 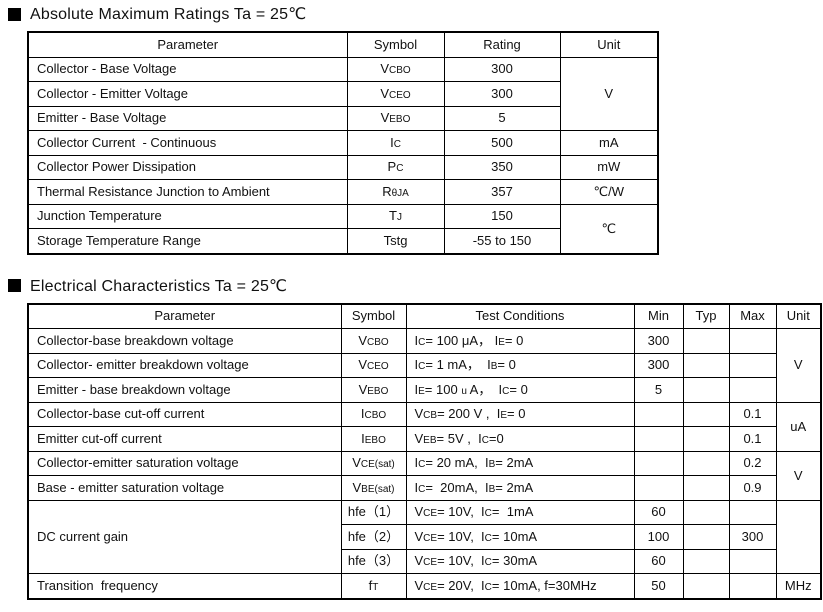 I want to click on table-cell: 100, so click(x=658, y=537).